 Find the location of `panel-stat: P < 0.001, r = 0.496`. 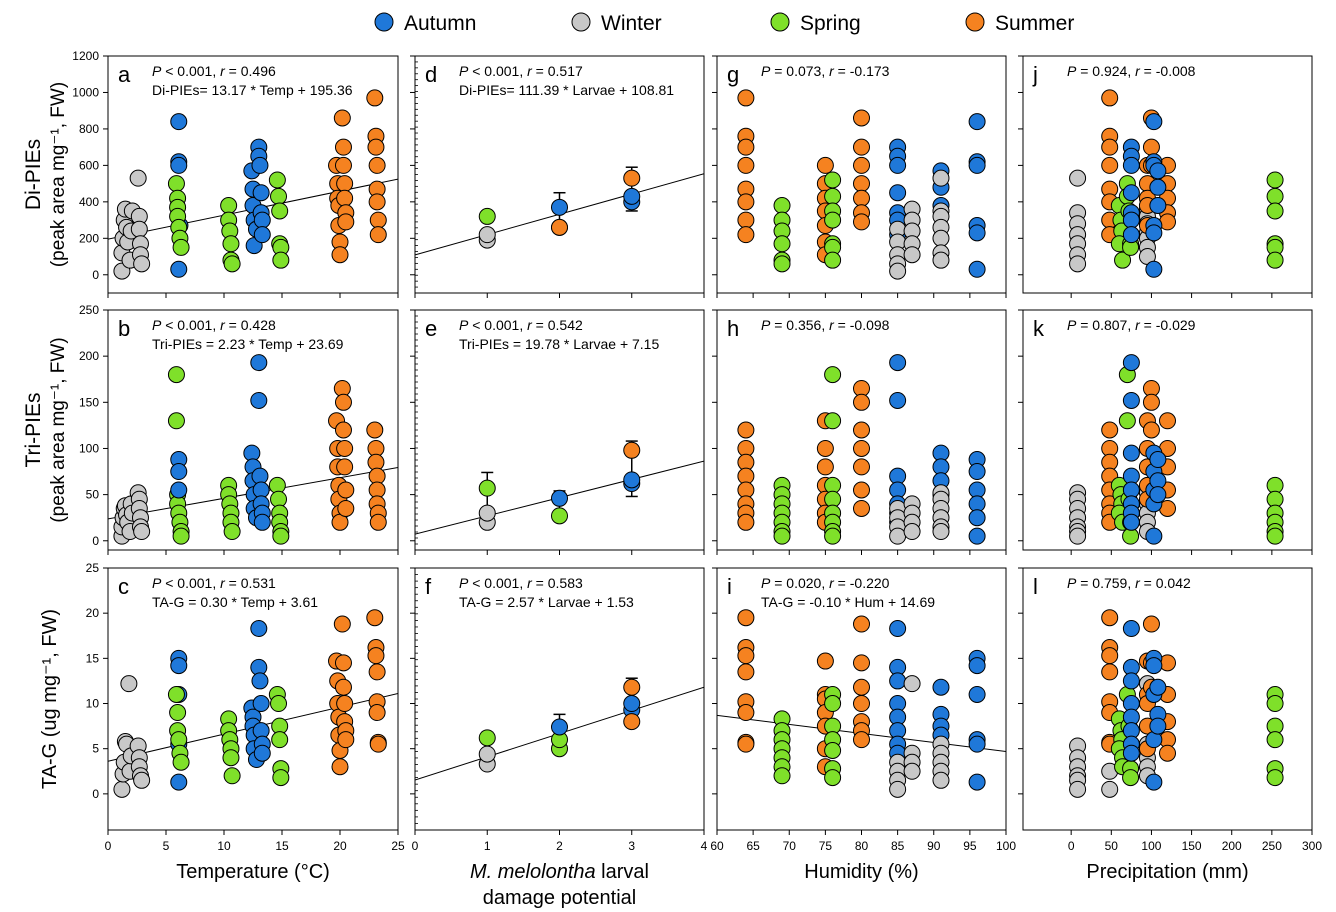

panel-stat: P < 0.001, r = 0.496 is located at coordinates (214, 71).